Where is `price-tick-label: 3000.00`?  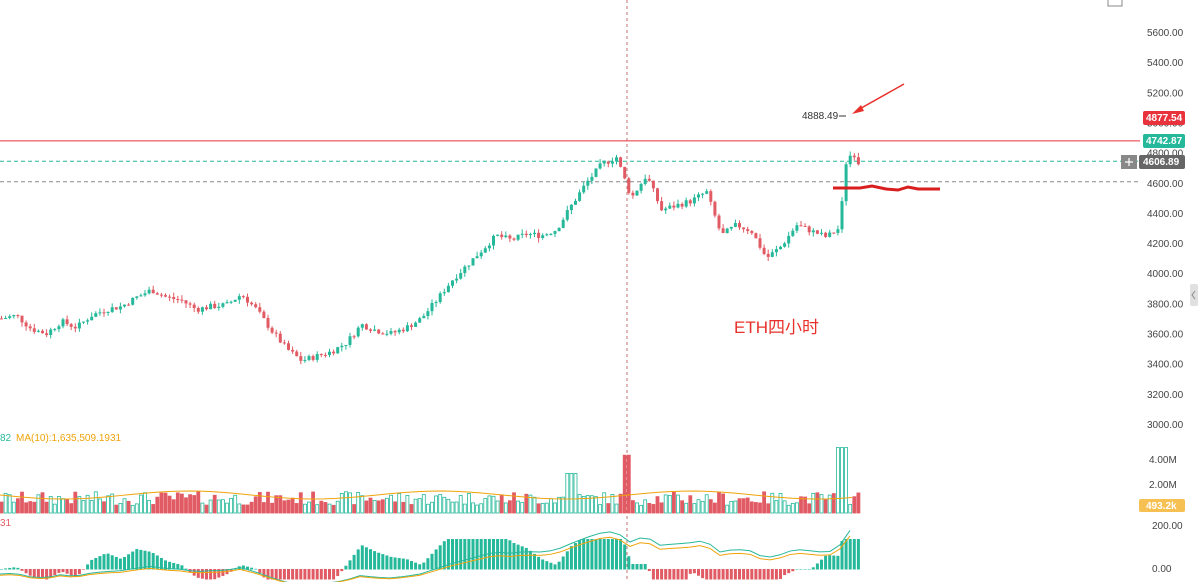
price-tick-label: 3000.00 is located at coordinates (1165, 425).